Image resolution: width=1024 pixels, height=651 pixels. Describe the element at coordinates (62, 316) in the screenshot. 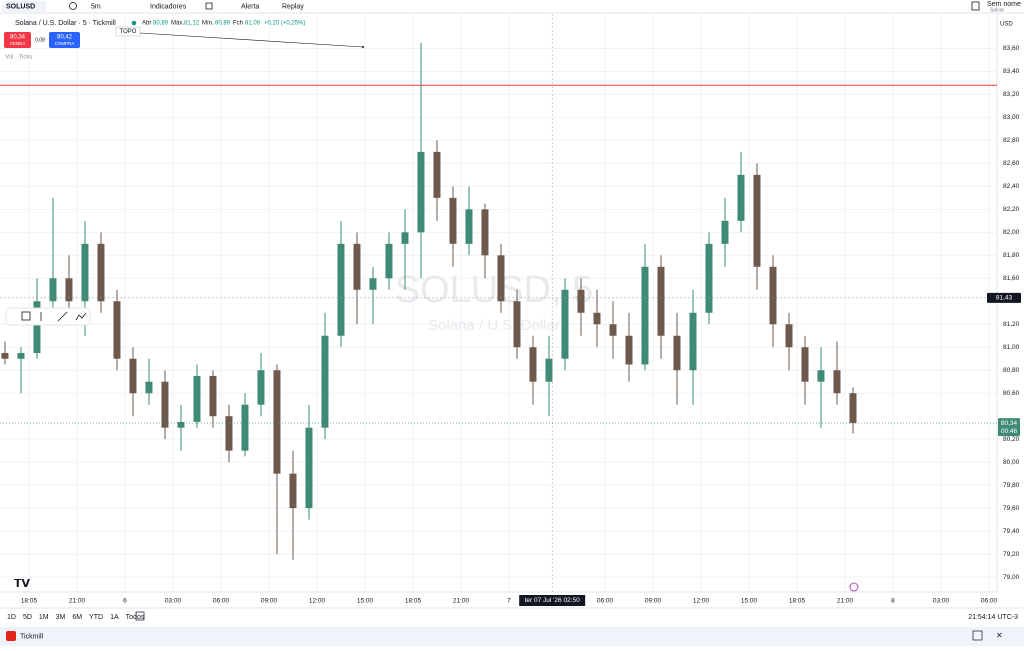

I see `line-tool` at that location.